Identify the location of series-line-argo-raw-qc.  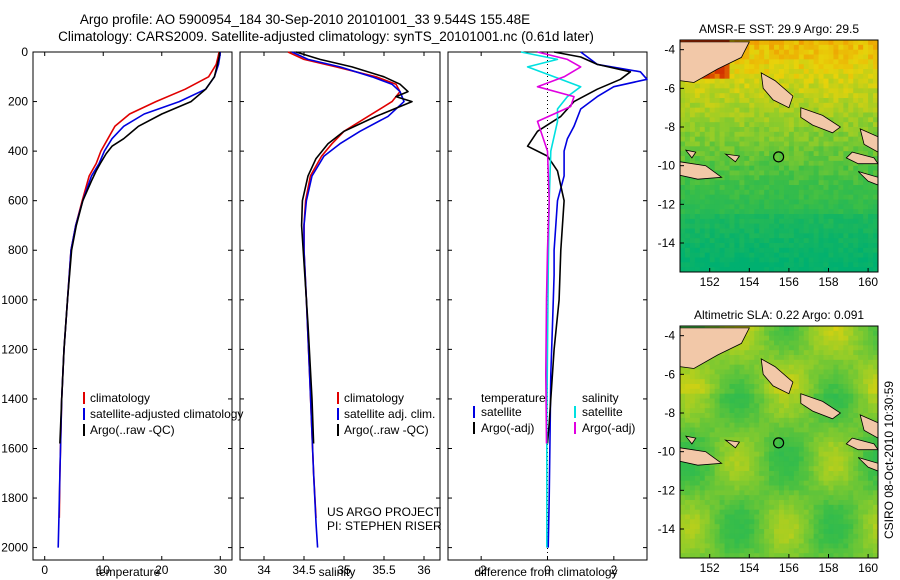
(140, 247).